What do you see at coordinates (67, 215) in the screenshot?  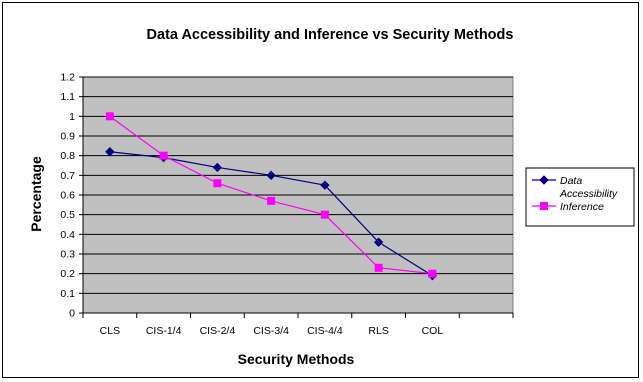 I see `y-tick-label: 0.5` at bounding box center [67, 215].